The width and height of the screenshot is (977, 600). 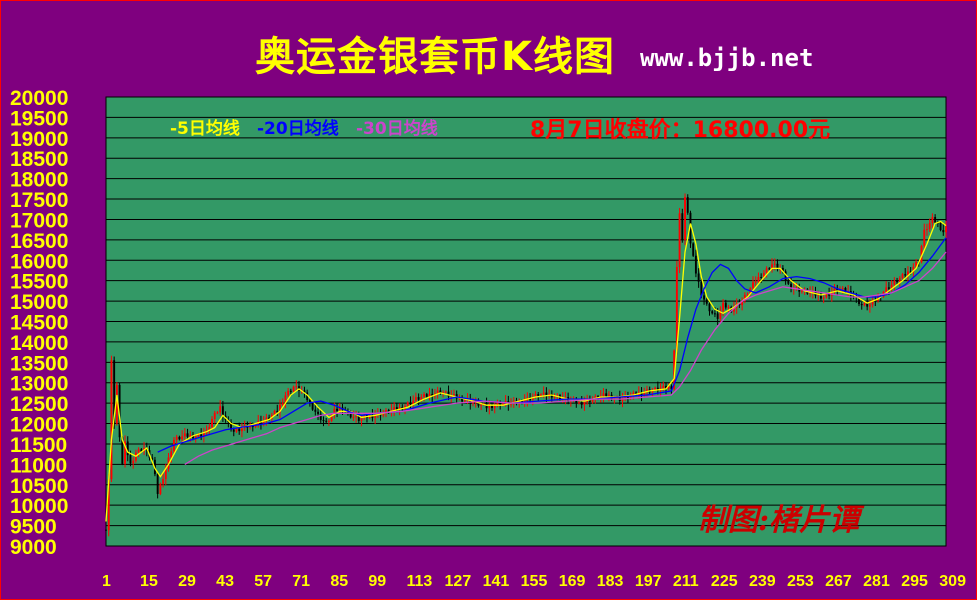 What do you see at coordinates (39, 425) in the screenshot?
I see `y-tick-label: 12000` at bounding box center [39, 425].